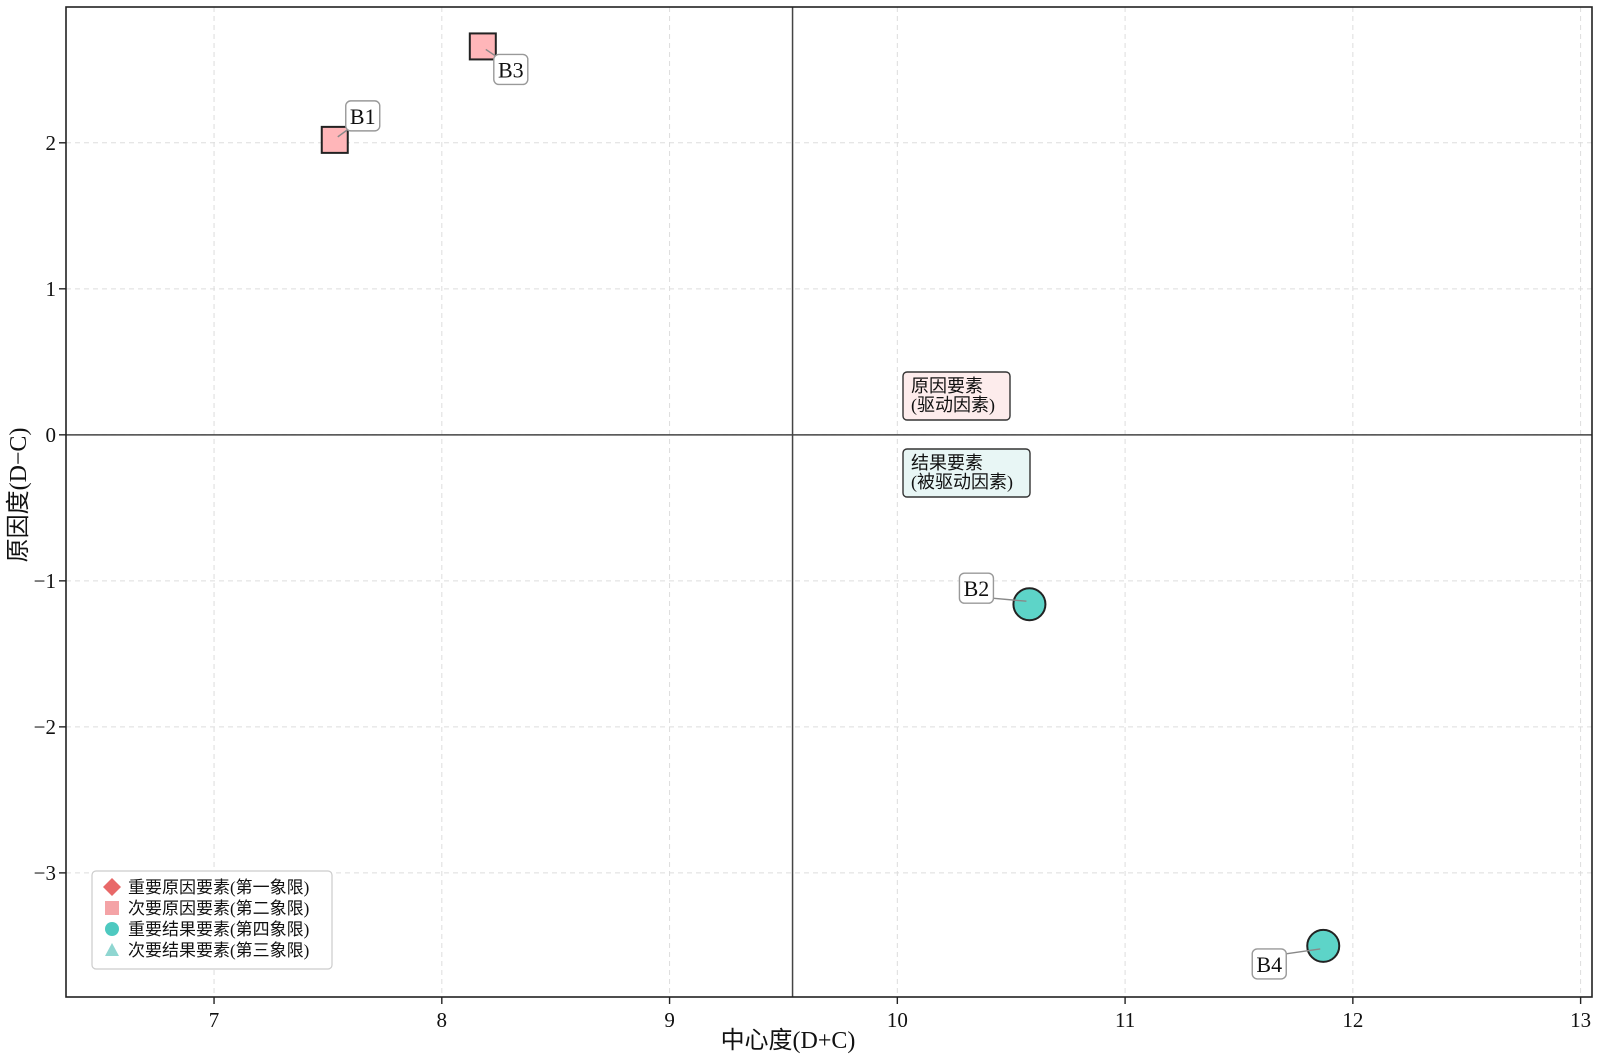 This screenshot has width=1600, height=1056. What do you see at coordinates (1125, 1020) in the screenshot?
I see `x-tick-label: 11` at bounding box center [1125, 1020].